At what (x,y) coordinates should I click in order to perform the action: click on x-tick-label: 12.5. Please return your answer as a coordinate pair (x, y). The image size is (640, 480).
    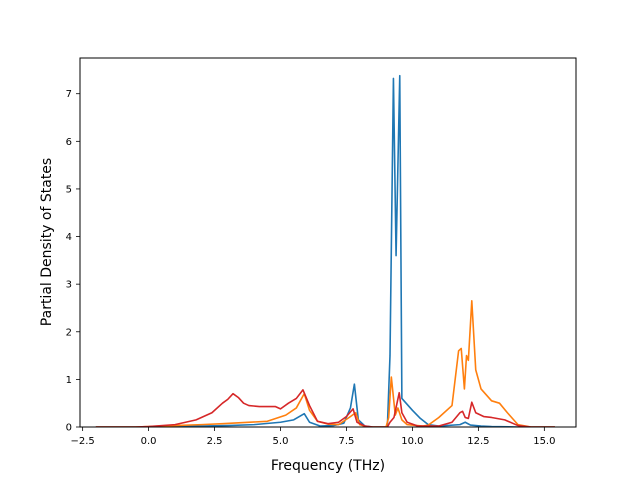
    Looking at the image, I should click on (478, 441).